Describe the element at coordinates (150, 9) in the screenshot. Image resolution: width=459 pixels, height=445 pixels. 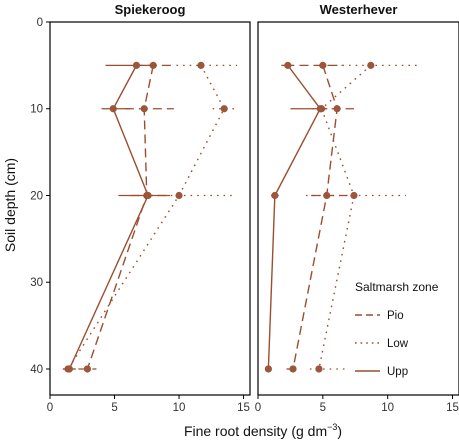
I see `panel-title: Spiekeroog` at that location.